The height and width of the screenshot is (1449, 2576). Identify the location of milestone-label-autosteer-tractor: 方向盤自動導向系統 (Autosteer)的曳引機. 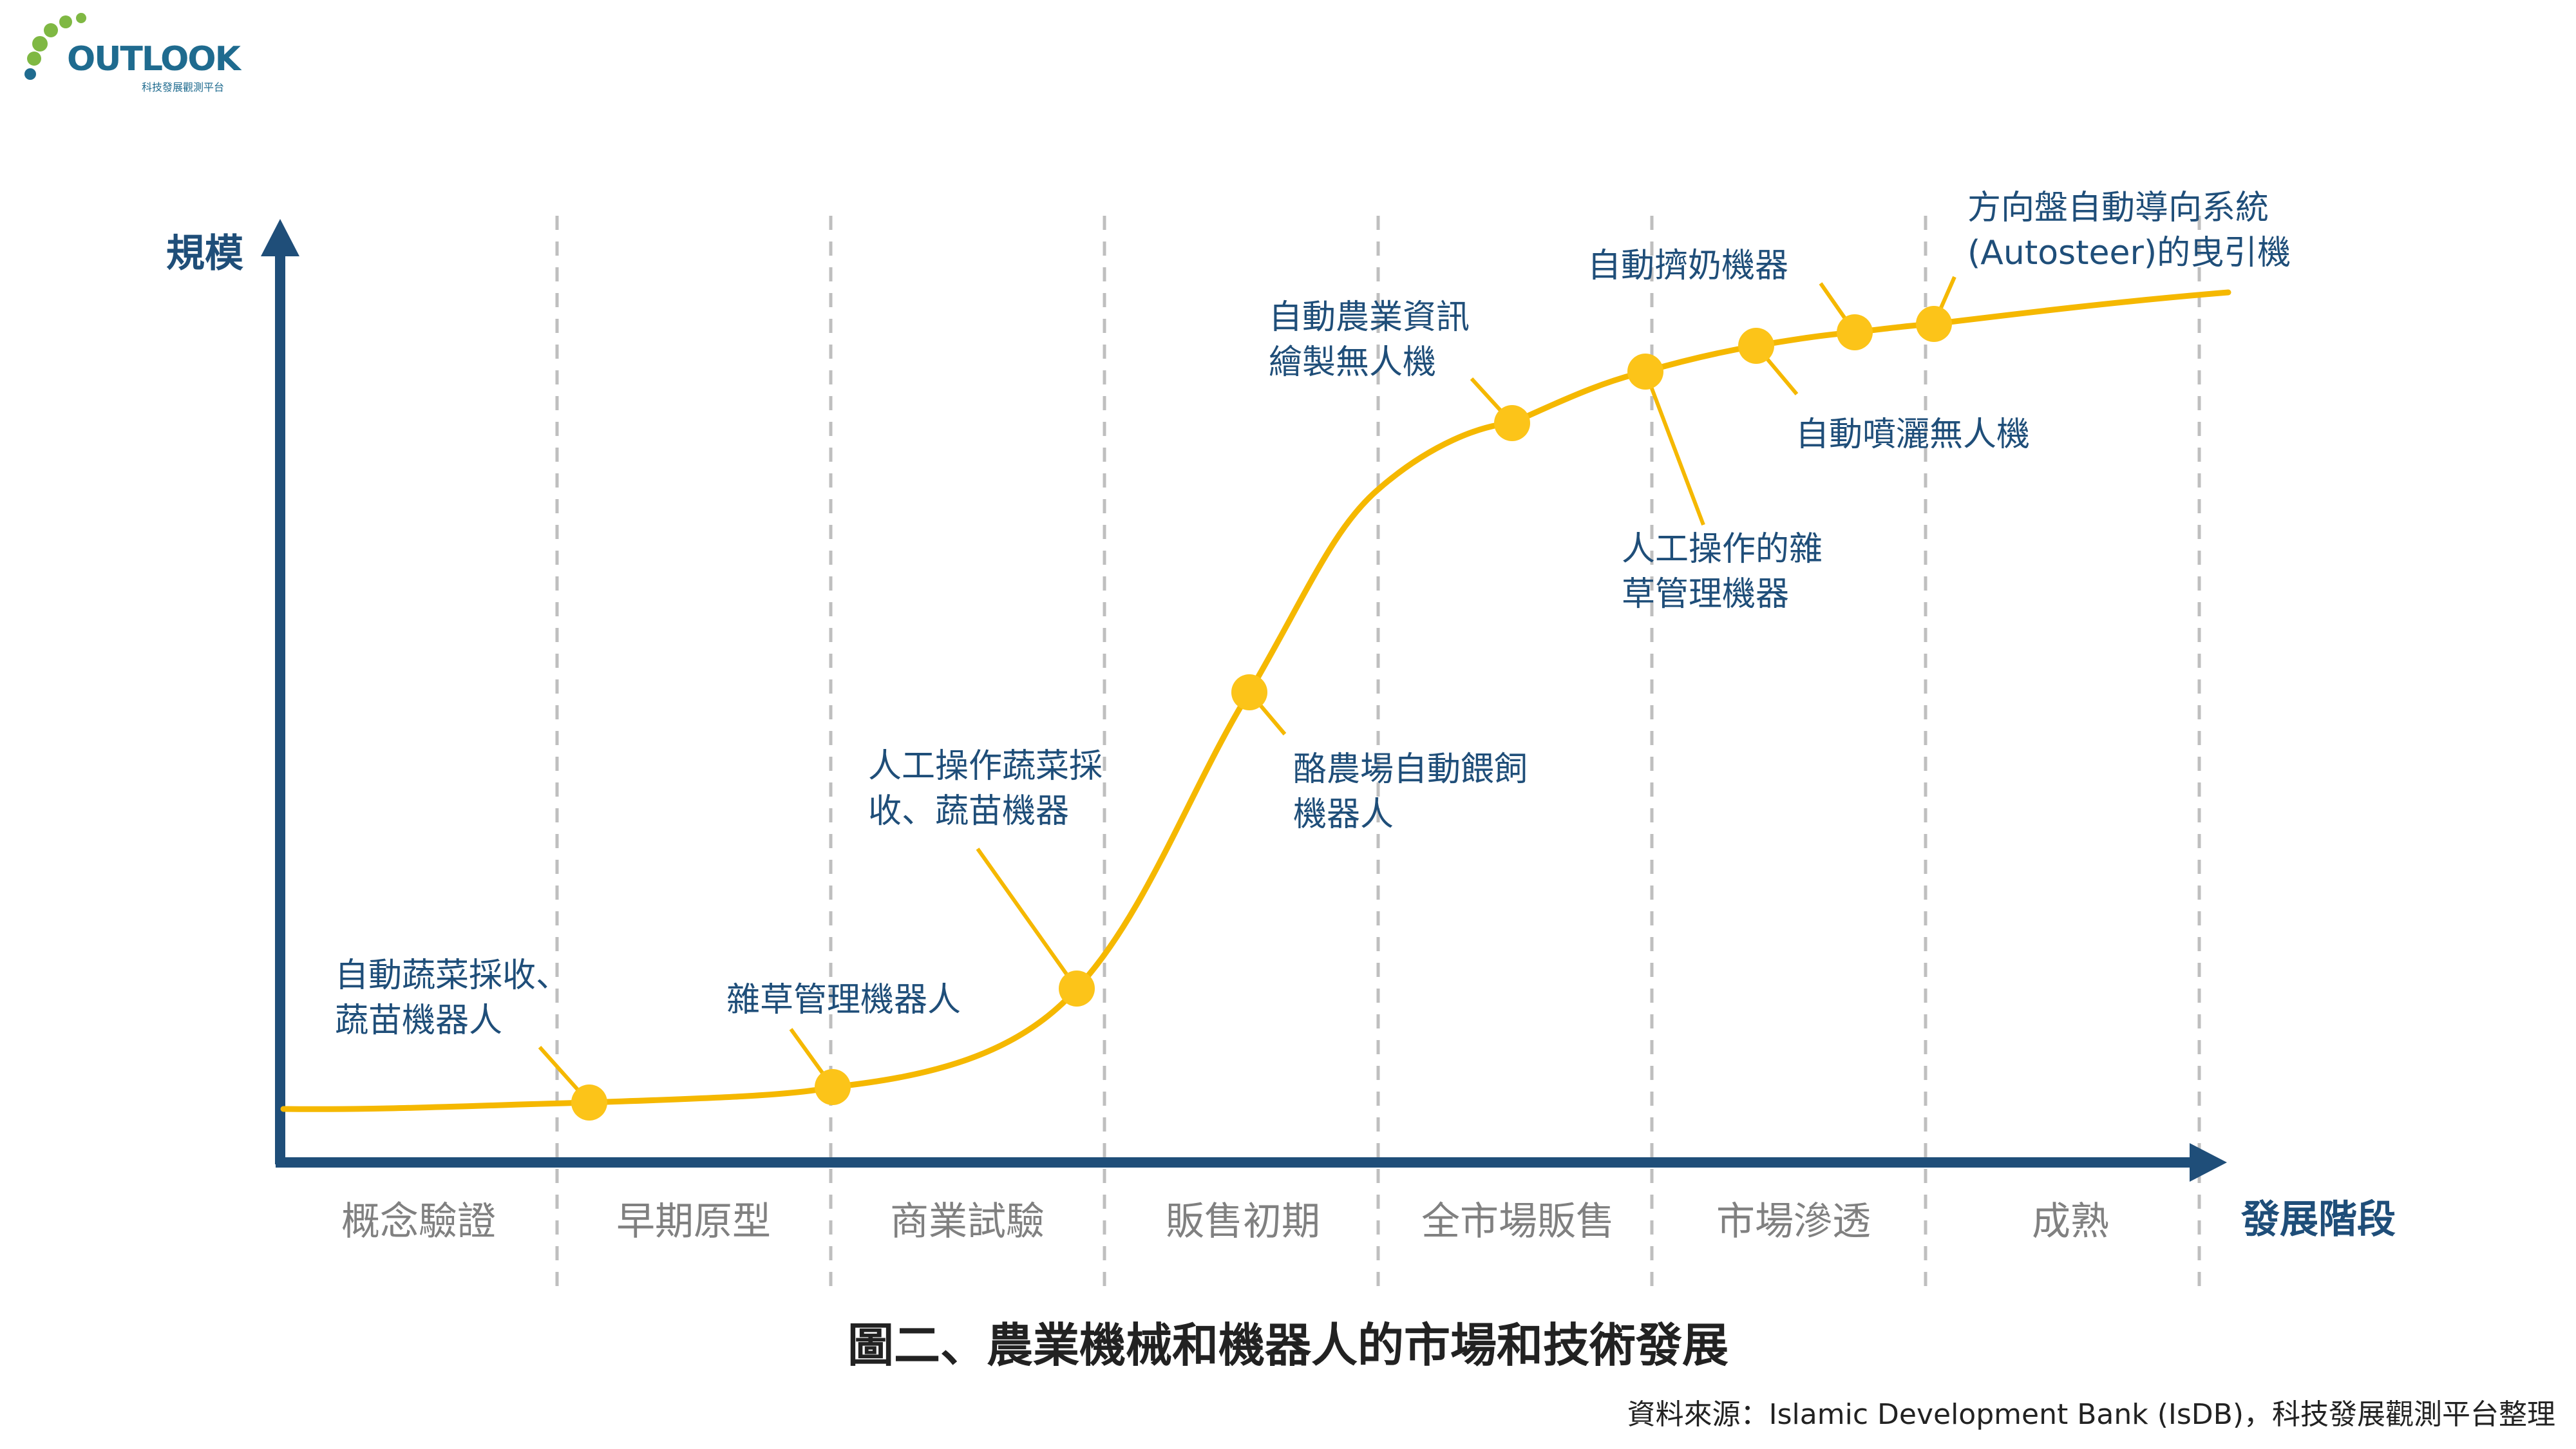
(2129, 231).